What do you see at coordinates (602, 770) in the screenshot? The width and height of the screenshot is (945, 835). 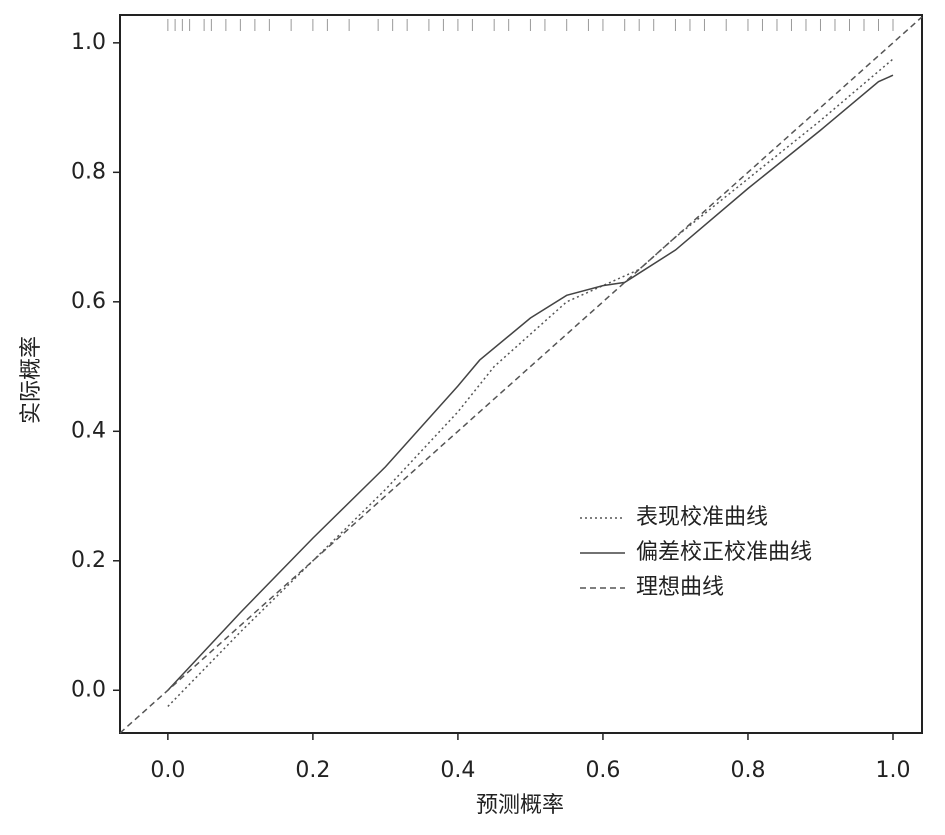 I see `x-tick-label: 0.6` at bounding box center [602, 770].